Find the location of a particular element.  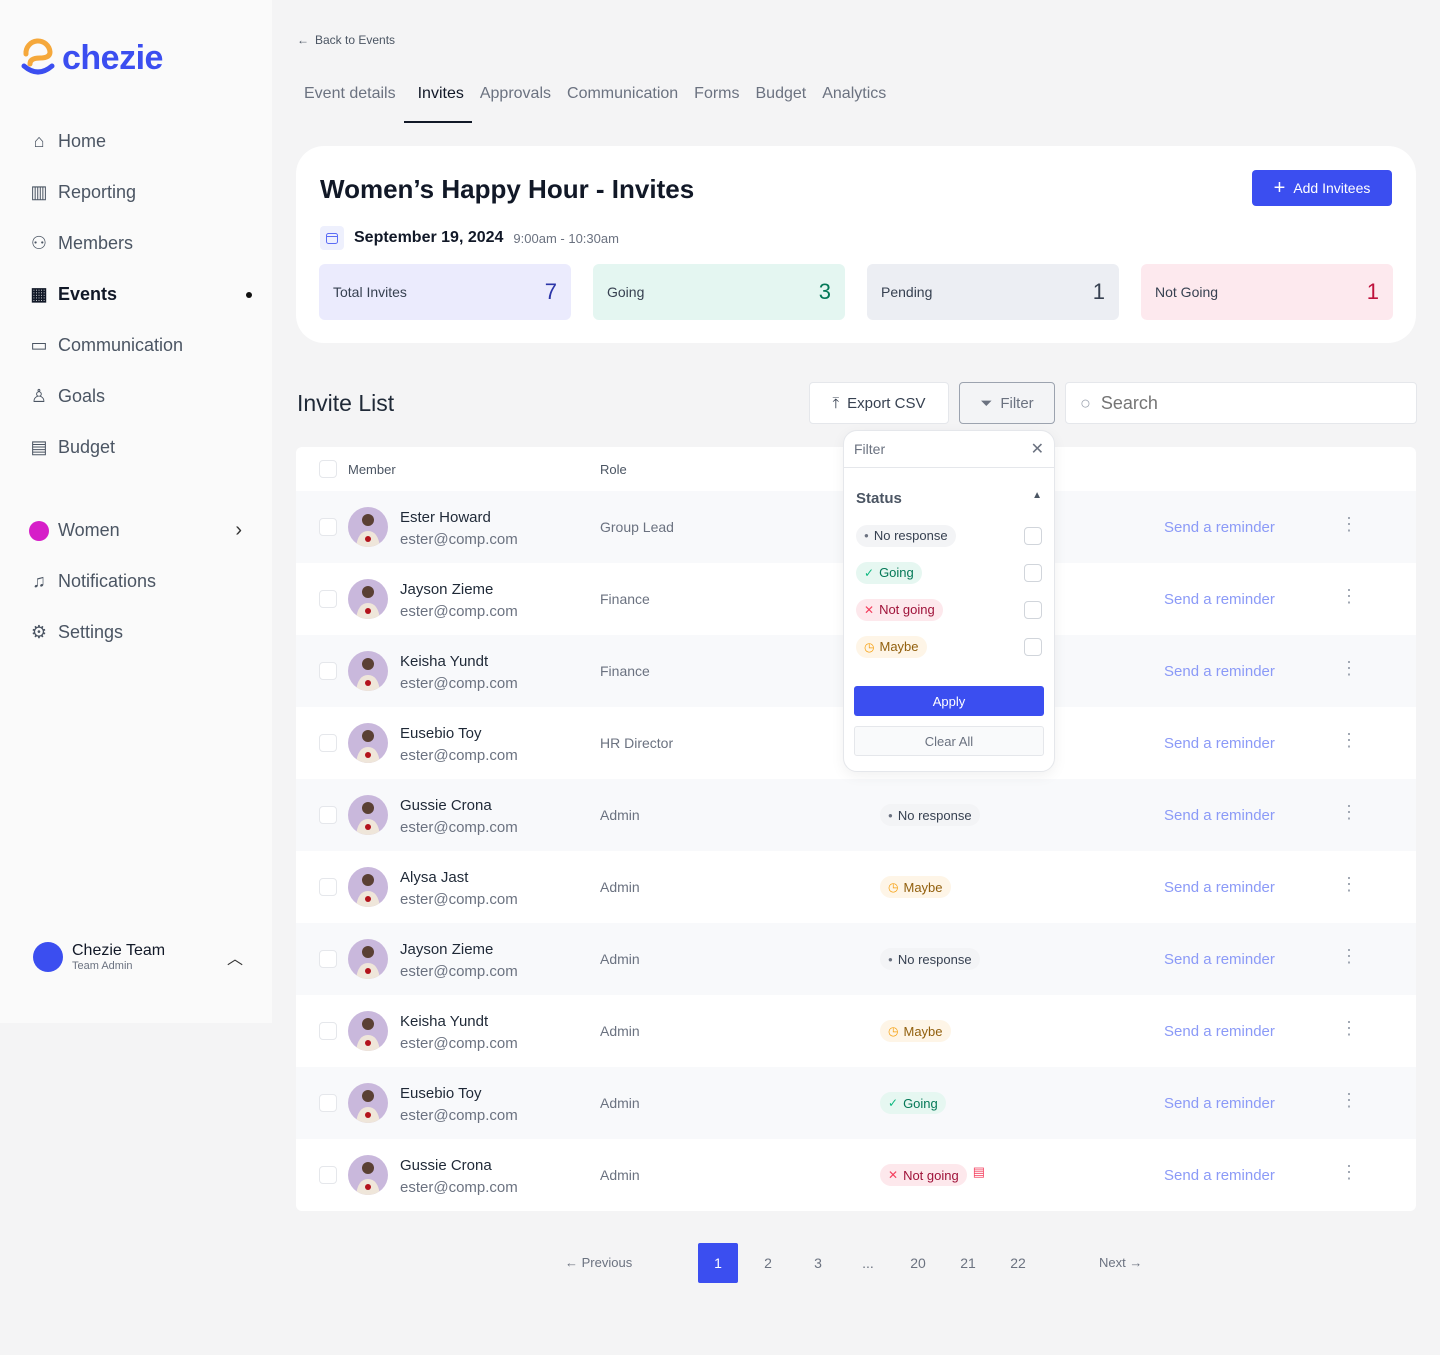

user-menu: Chezie Team Team Admin ︿ is located at coordinates (138, 957).